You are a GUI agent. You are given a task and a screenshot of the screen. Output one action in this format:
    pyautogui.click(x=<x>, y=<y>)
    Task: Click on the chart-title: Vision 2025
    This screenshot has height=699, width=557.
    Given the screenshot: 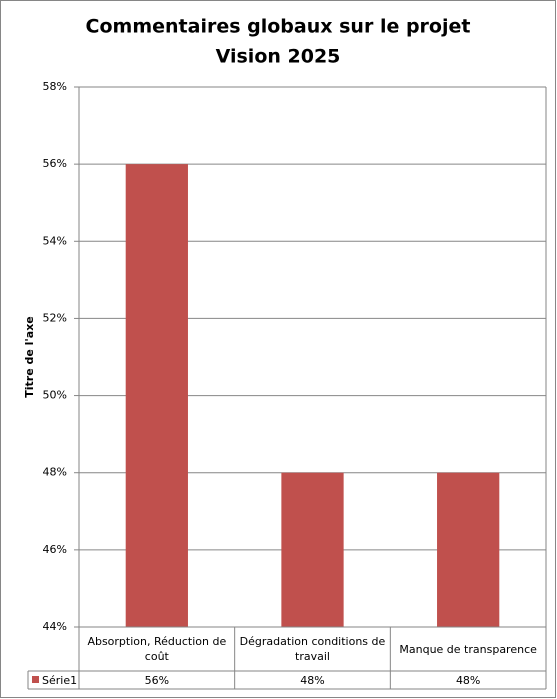 What is the action you would take?
    pyautogui.click(x=278, y=57)
    